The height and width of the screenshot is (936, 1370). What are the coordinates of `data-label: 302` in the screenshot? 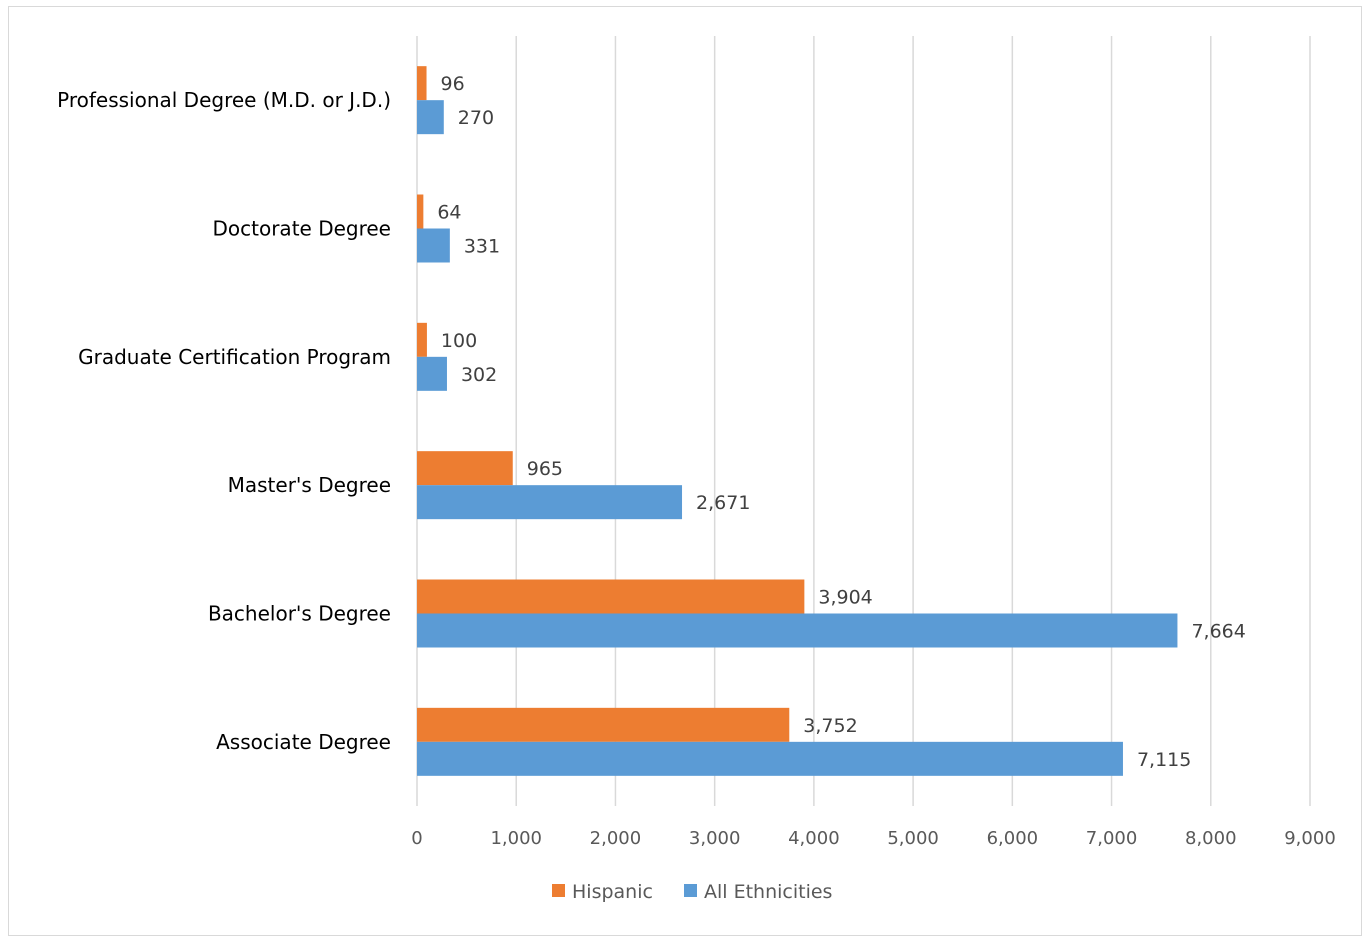 It's located at (479, 375).